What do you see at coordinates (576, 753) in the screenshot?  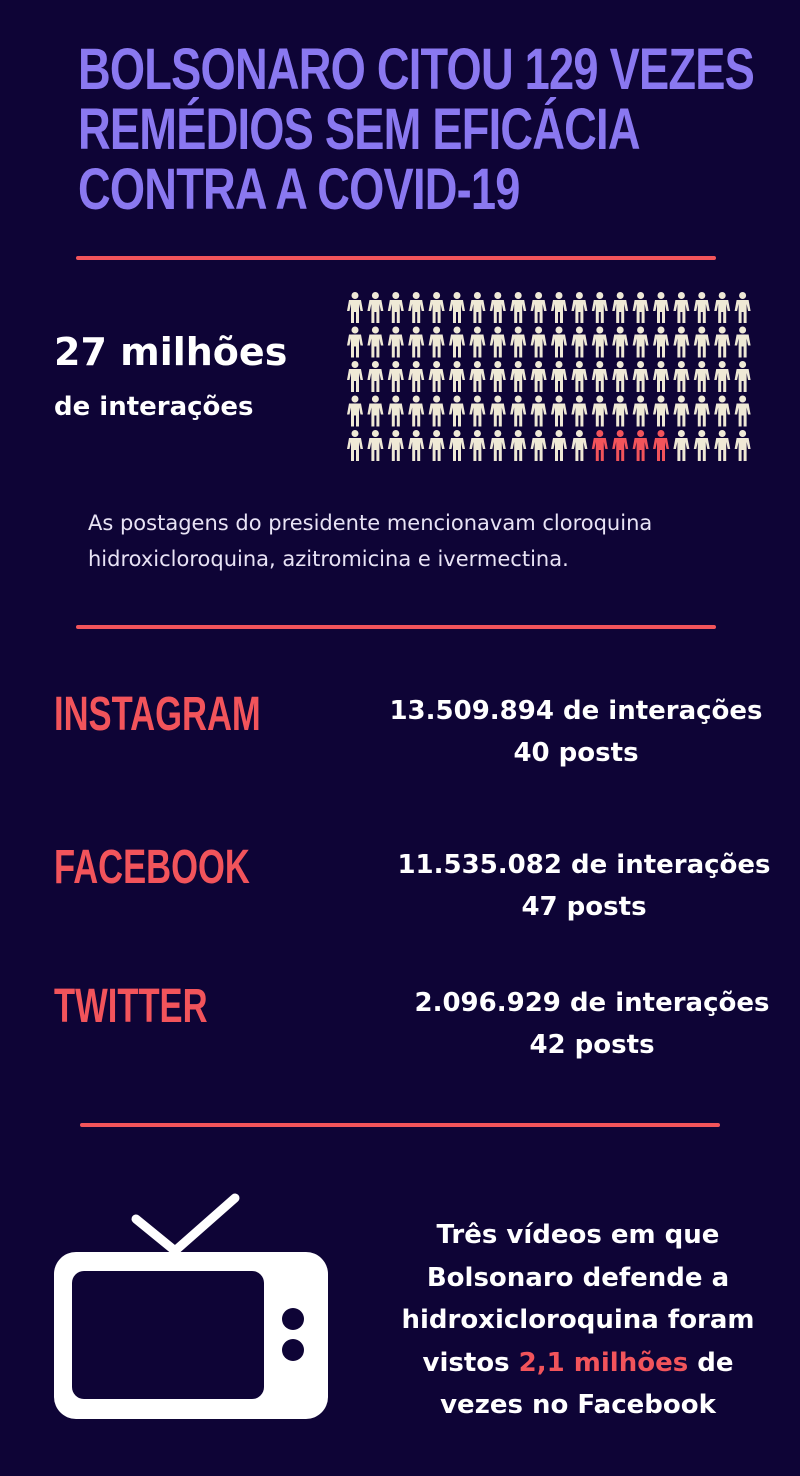 I see `posts-instagram: 40 posts` at bounding box center [576, 753].